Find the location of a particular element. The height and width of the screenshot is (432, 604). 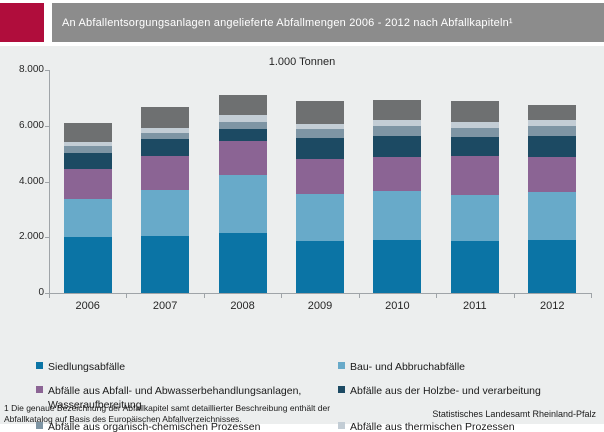

legend-item: Bau- und Abbruchabfälle is located at coordinates (468, 367).